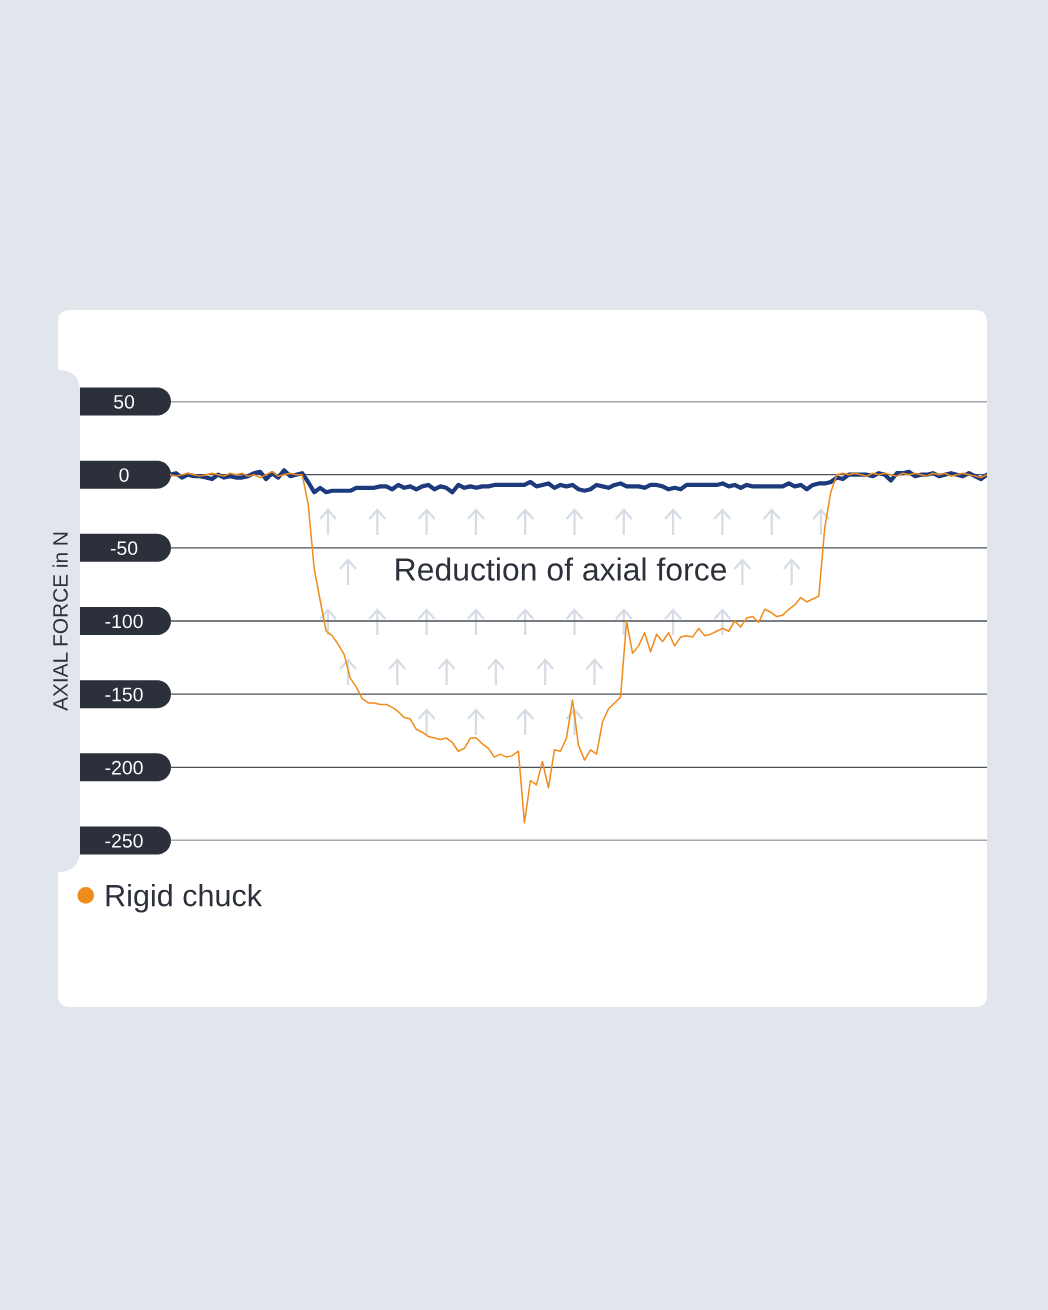  I want to click on y-tick-label: -150, so click(124, 694).